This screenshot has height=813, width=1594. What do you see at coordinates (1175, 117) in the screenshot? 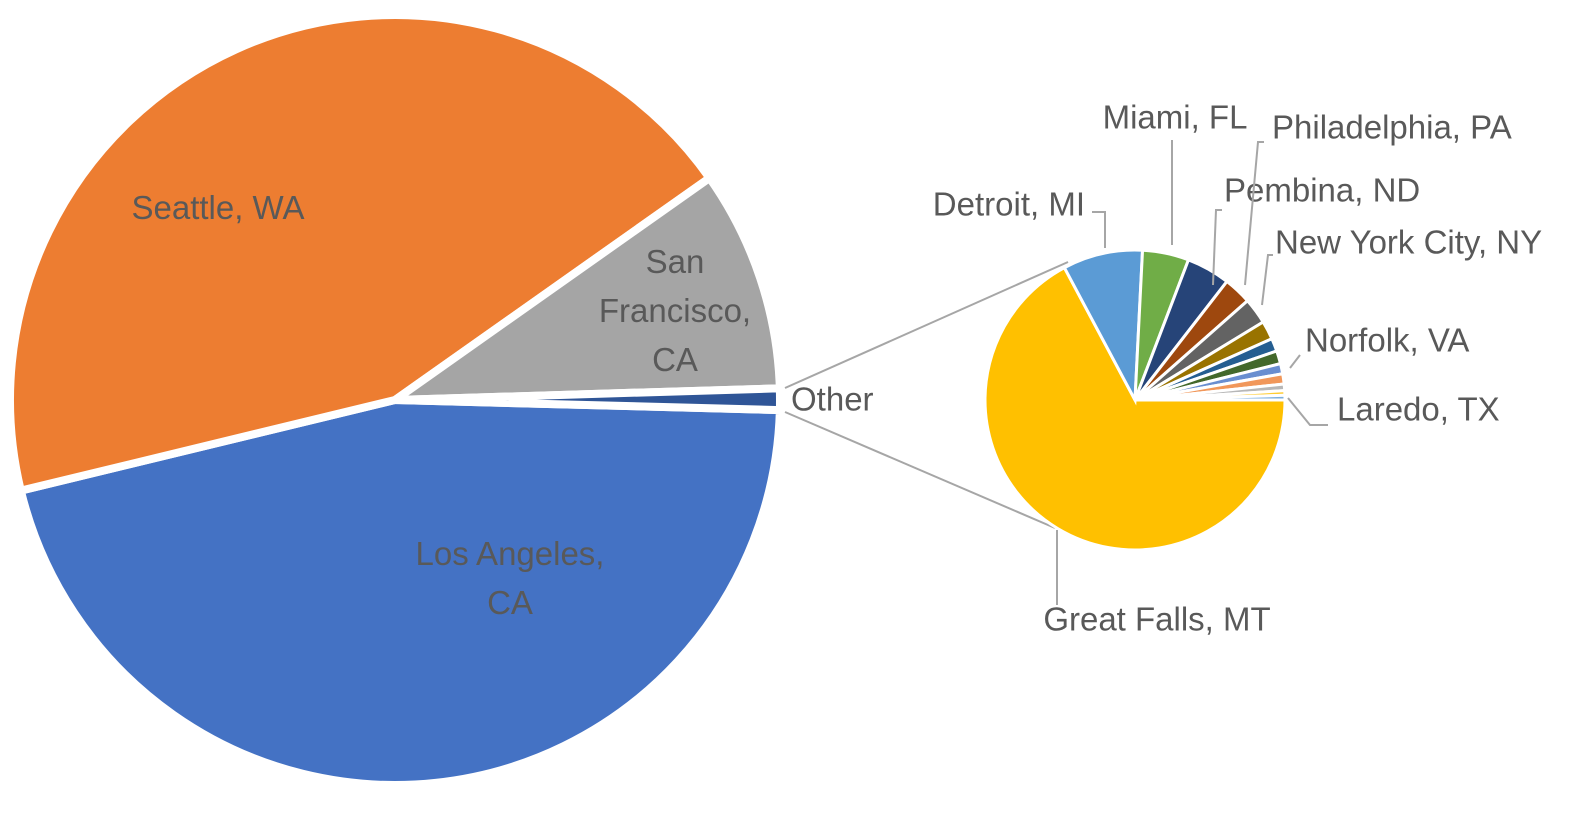
I see `slice-label: Miami, FL` at bounding box center [1175, 117].